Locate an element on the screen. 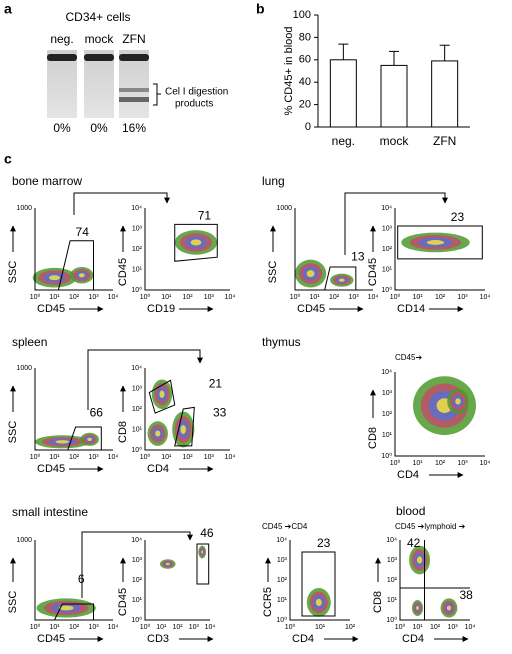 Image resolution: width=512 pixels, height=654 pixels. gate-percent: 23 is located at coordinates (458, 217).